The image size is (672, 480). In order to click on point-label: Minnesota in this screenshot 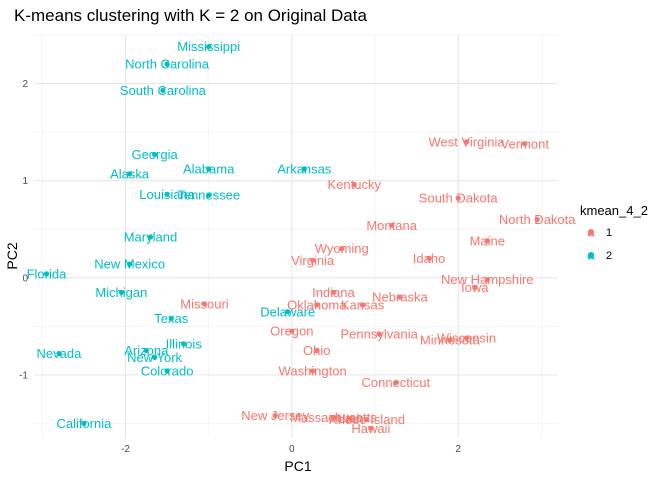, I will do `click(450, 339)`.